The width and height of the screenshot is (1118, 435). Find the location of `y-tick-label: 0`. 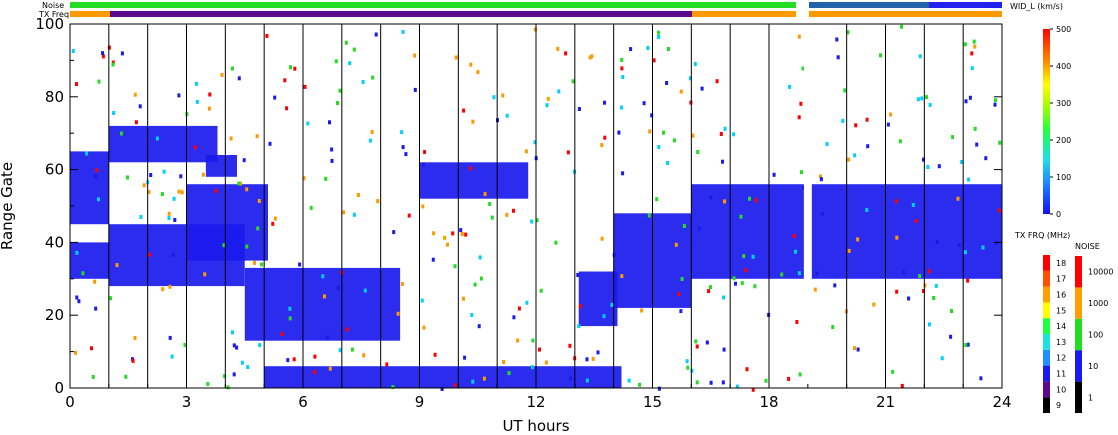

y-tick-label: 0 is located at coordinates (59, 388).